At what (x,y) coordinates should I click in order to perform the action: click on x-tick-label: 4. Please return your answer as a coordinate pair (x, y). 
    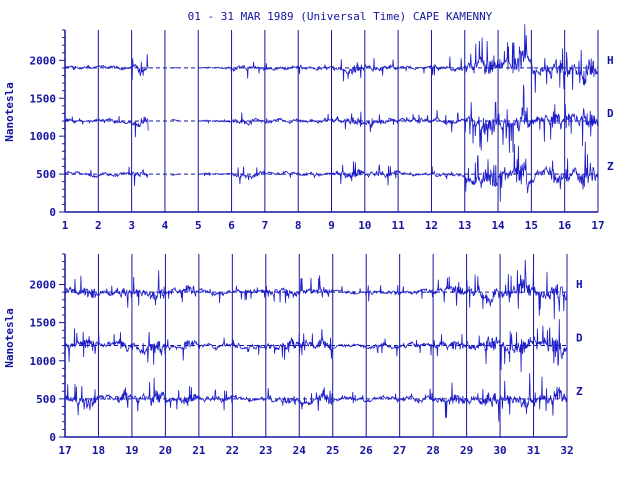
    Looking at the image, I should click on (165, 225).